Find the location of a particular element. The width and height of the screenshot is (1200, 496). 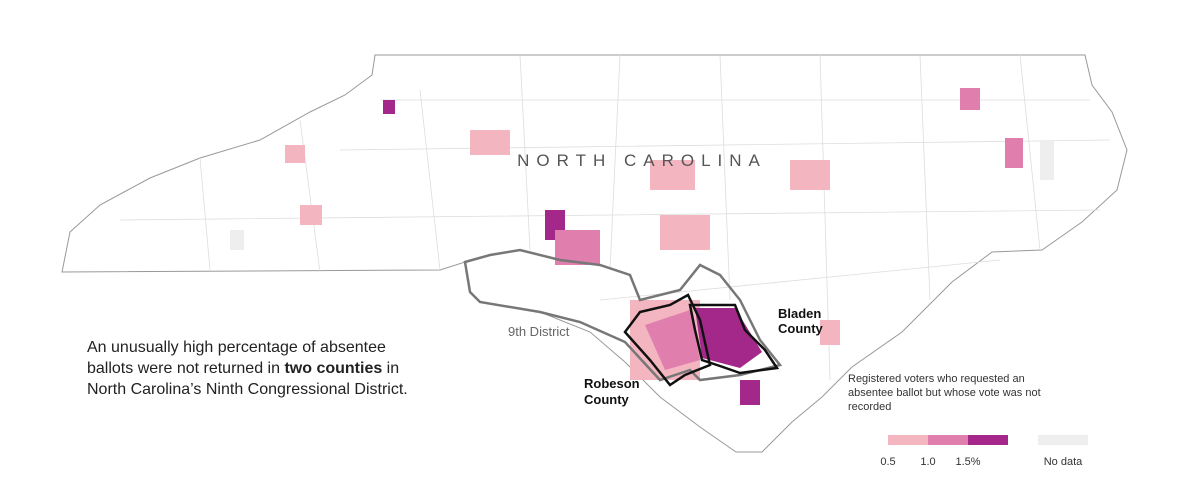

district-outline is located at coordinates (623, 315).